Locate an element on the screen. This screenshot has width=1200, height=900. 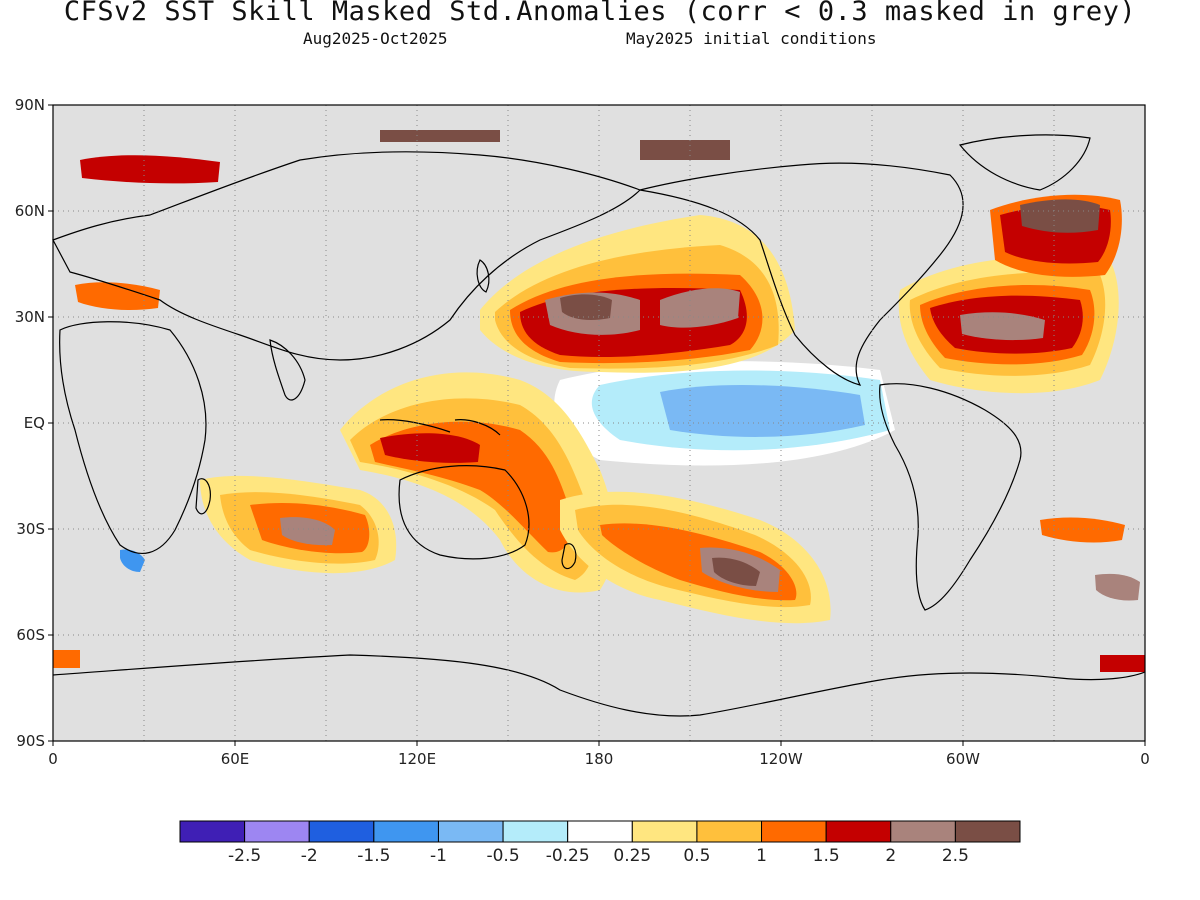
latitude-axis: 90N 60N 30N EQ 30S 60S 90S is located at coordinates (34, 423).